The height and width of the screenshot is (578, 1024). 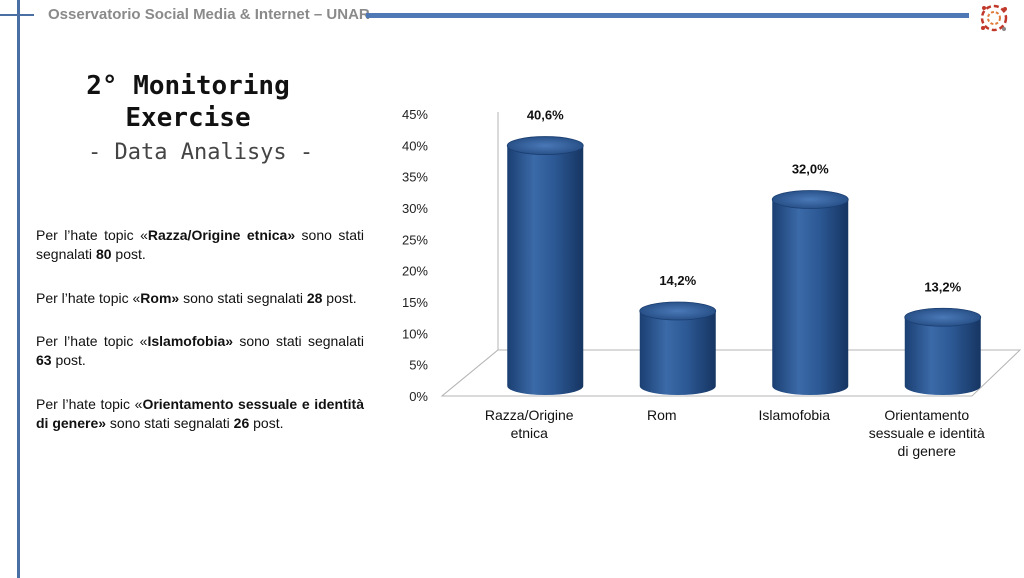 What do you see at coordinates (188, 86) in the screenshot?
I see `slide-title-line1: 2° Monitoring` at bounding box center [188, 86].